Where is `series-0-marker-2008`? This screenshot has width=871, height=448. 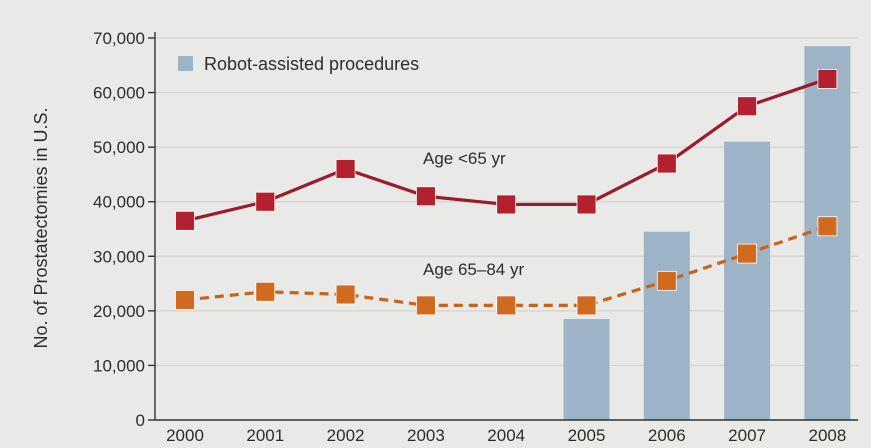 series-0-marker-2008 is located at coordinates (827, 79).